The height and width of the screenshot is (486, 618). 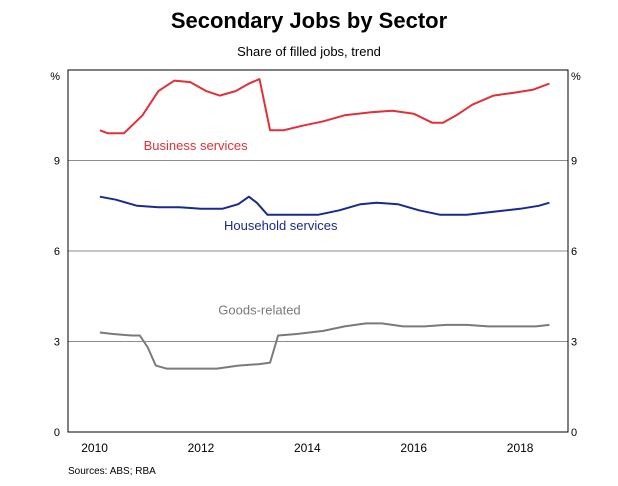 What do you see at coordinates (413, 448) in the screenshot?
I see `x-tick-label: 2016` at bounding box center [413, 448].